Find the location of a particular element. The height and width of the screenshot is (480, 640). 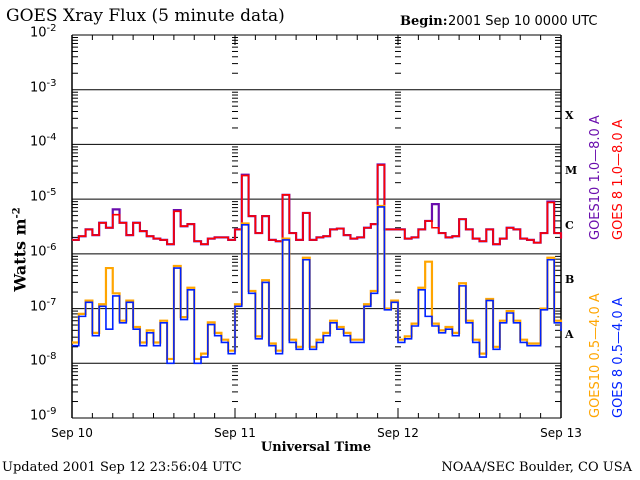

y-tick-label: 10⁻³ is located at coordinates (43, 86).